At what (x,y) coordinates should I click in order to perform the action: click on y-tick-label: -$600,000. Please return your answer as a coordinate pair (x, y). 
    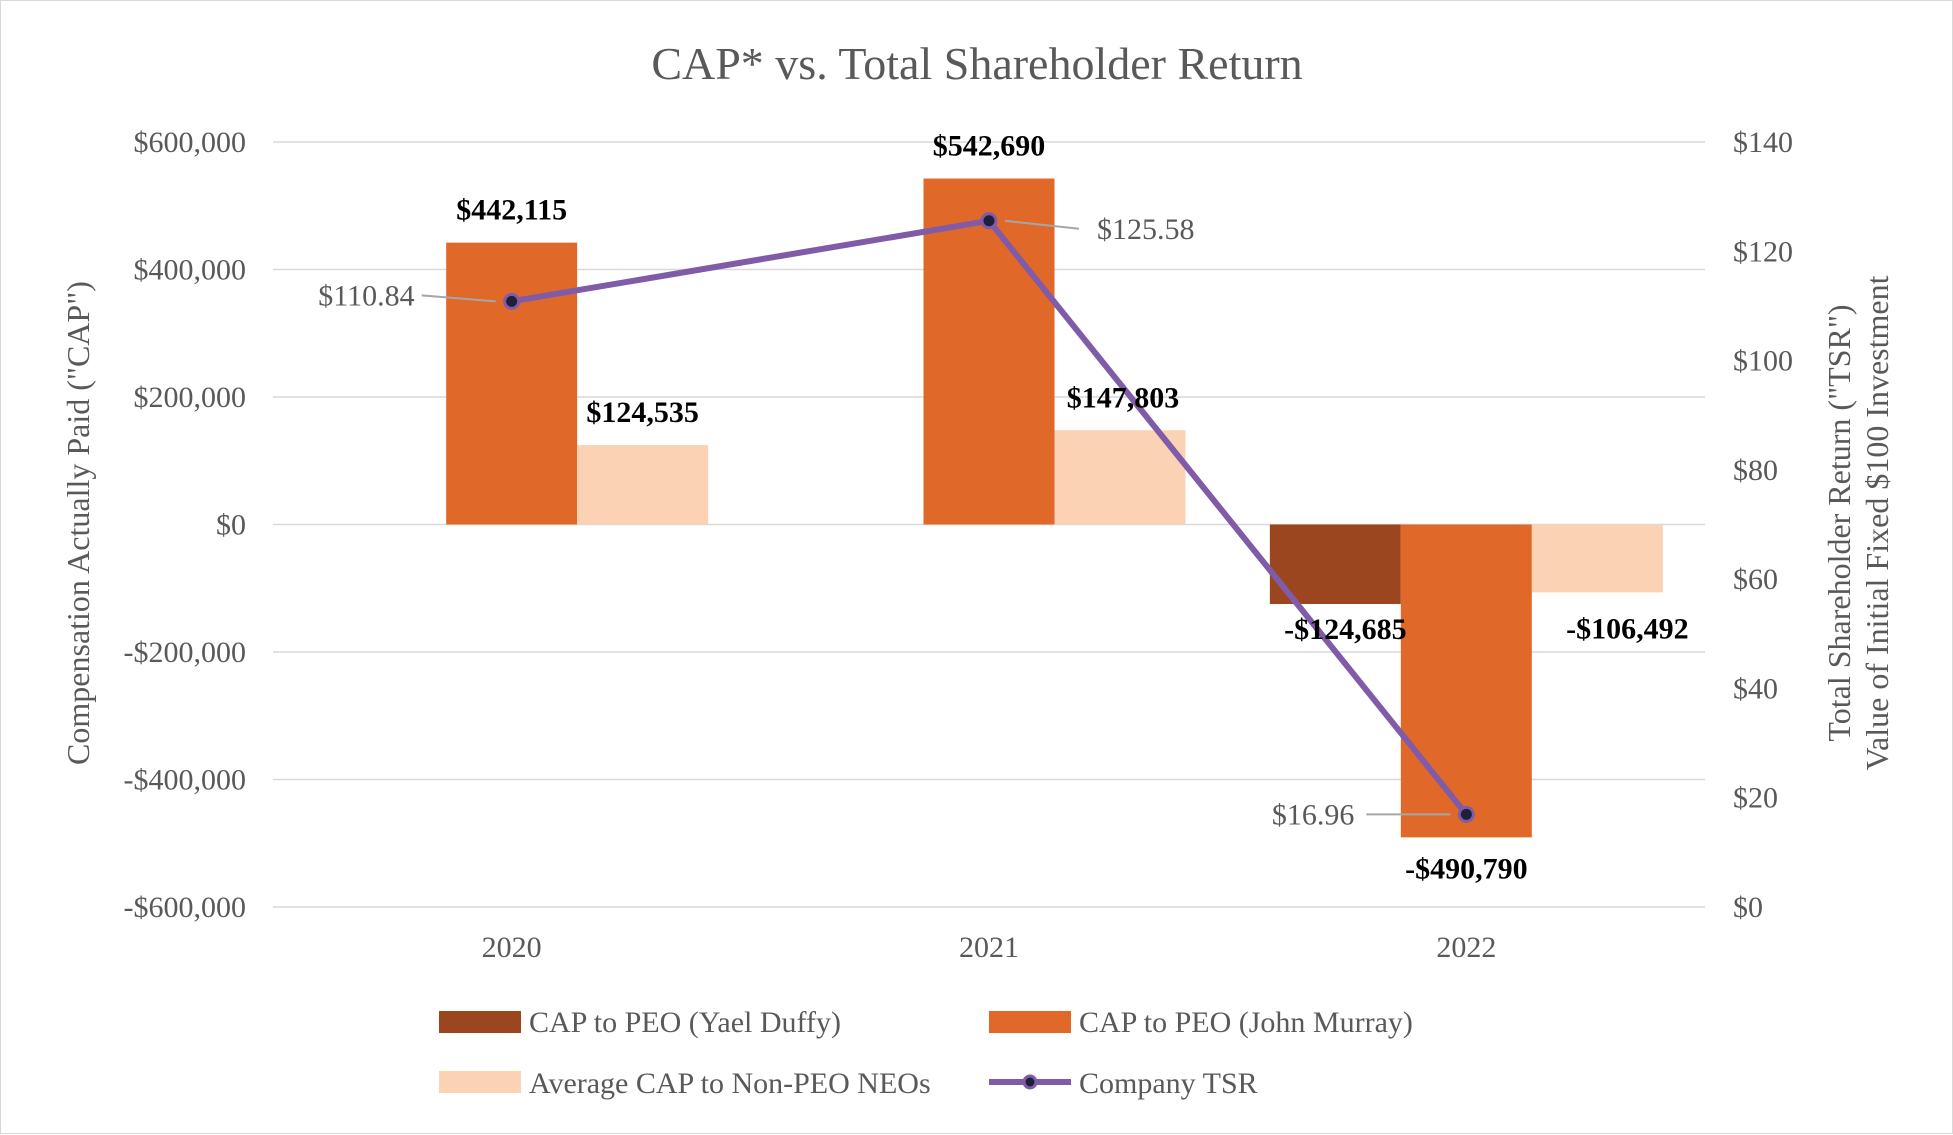
    Looking at the image, I should click on (185, 907).